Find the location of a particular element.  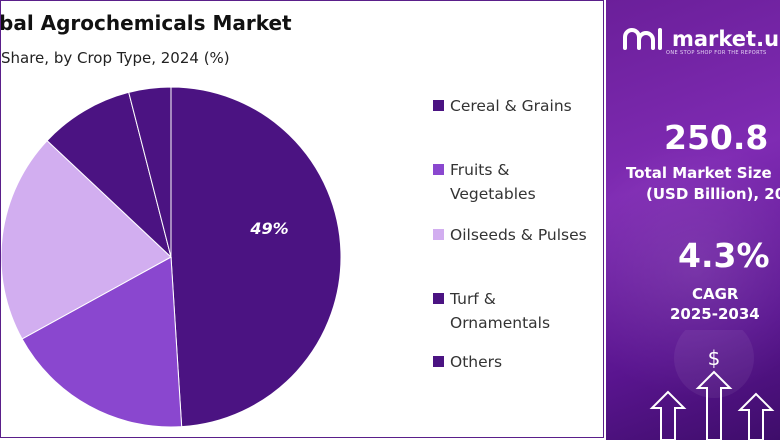

pie-slice-oilseeds-pulses is located at coordinates (86, 239).